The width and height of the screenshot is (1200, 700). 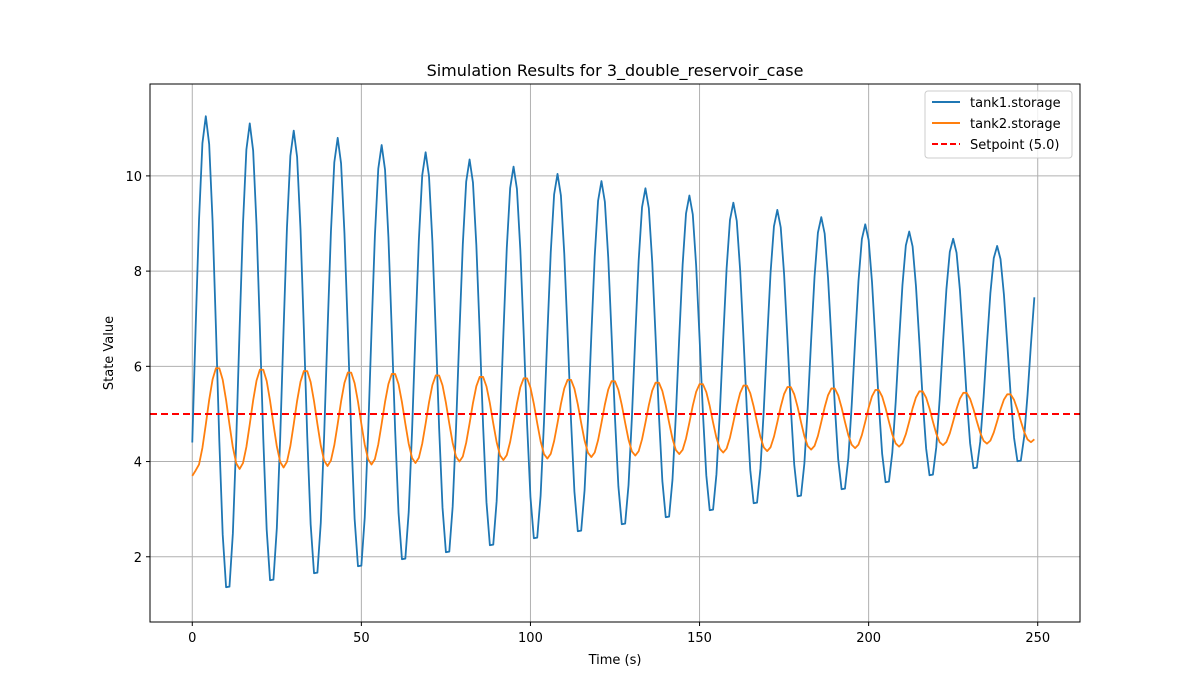 What do you see at coordinates (1015, 124) in the screenshot?
I see `legend-label-tank2: tank2.storage` at bounding box center [1015, 124].